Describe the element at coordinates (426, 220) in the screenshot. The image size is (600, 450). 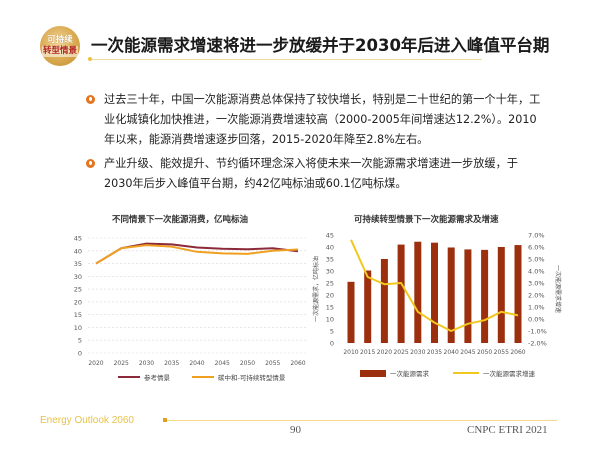
I see `chart-title: 可持续转型情景下一次能源需求及增速` at that location.